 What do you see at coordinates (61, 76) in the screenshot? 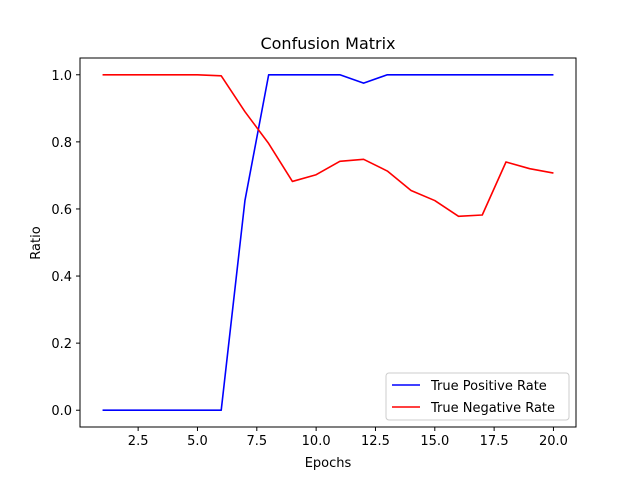
I see `y-tick-label: 1.0` at bounding box center [61, 76].